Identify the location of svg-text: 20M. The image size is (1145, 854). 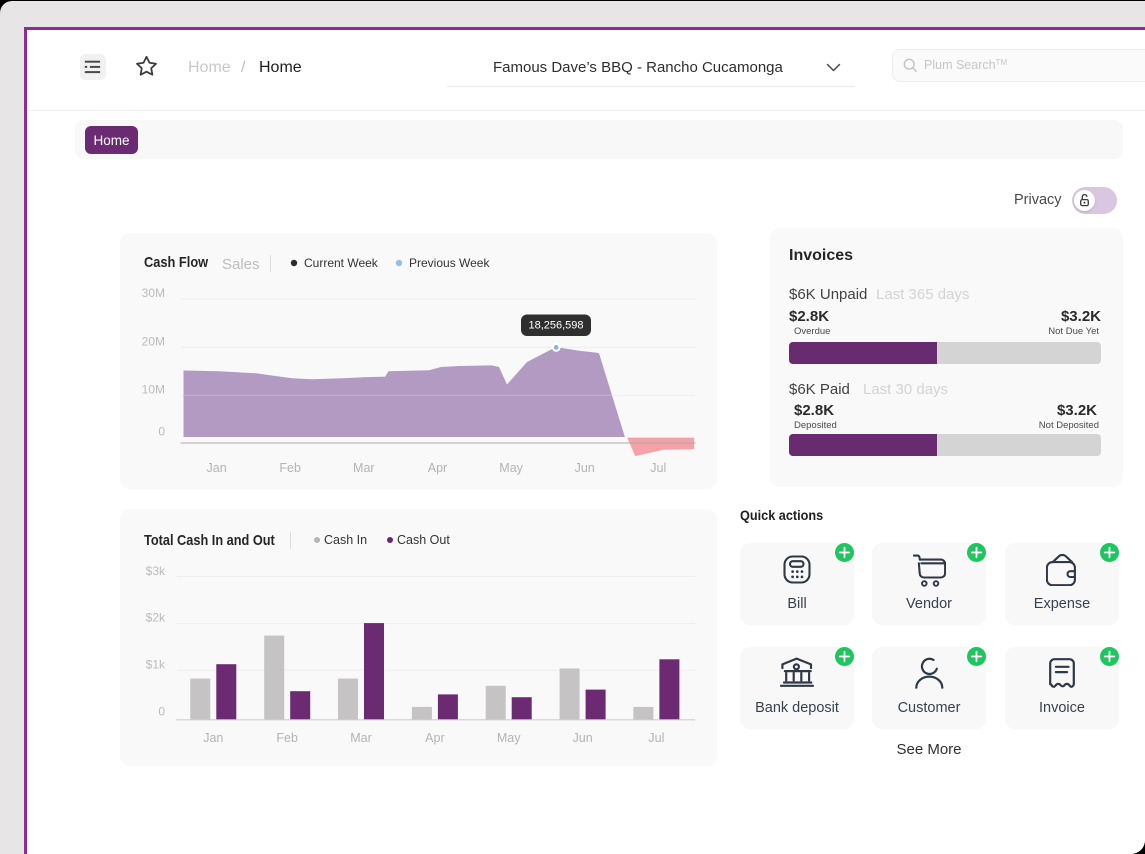
(153, 342).